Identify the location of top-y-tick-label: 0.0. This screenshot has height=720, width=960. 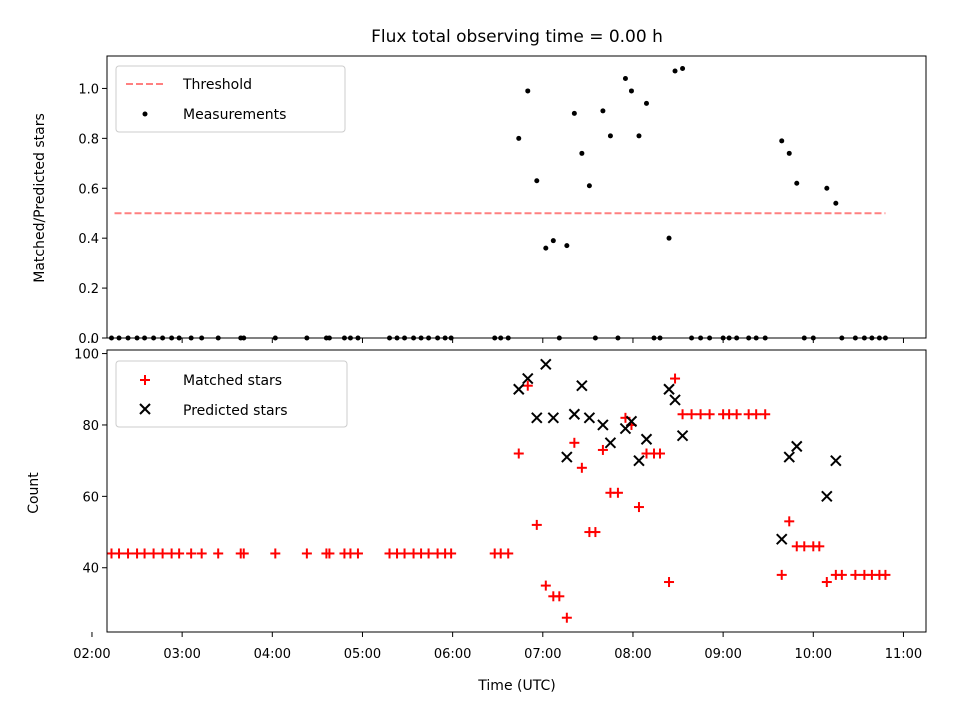
(88, 339).